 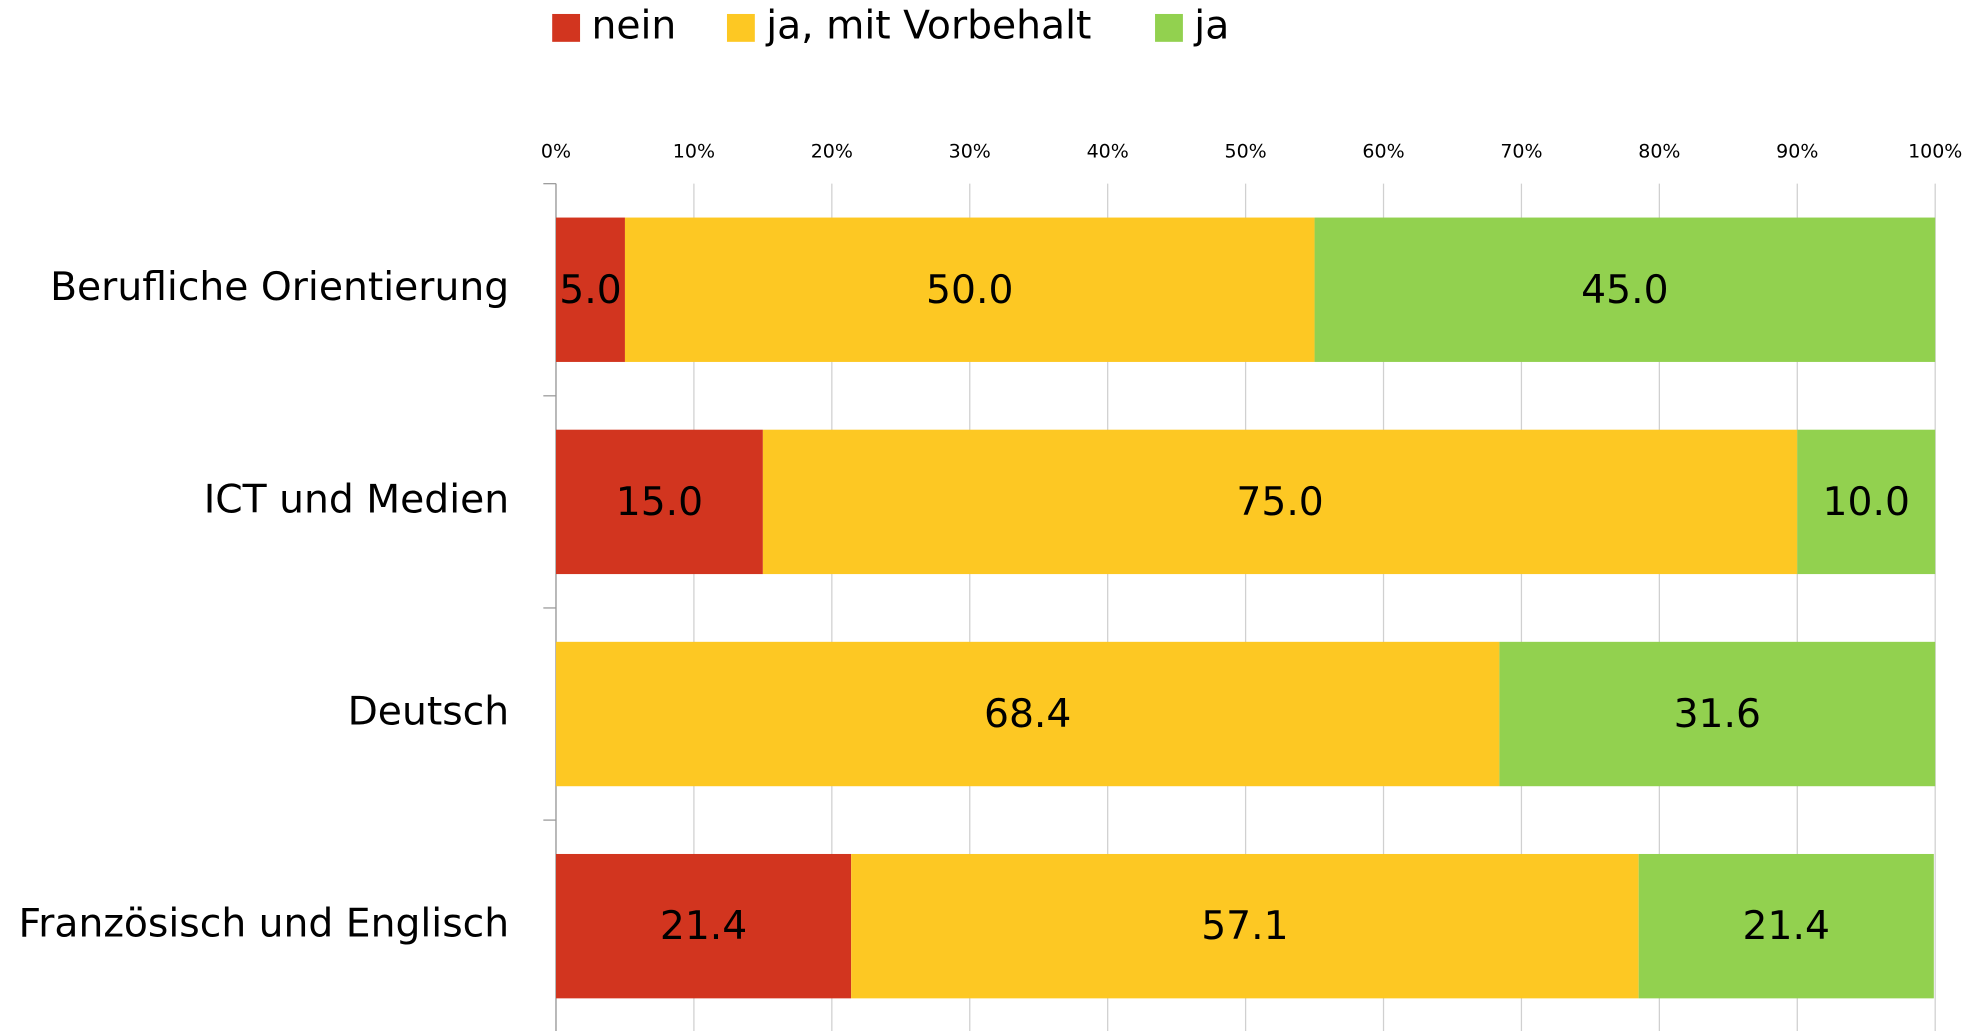 What do you see at coordinates (1935, 152) in the screenshot?
I see `x-tick-label: 100%` at bounding box center [1935, 152].